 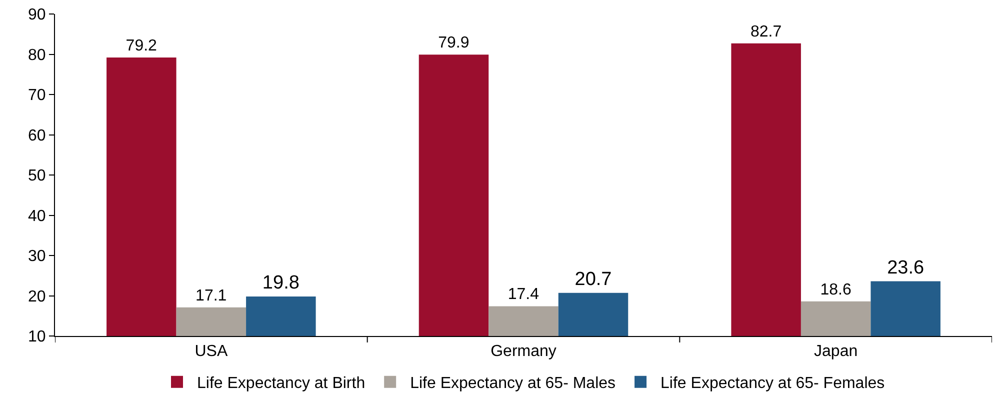 I want to click on x-tick-label: Germany, so click(x=523, y=351).